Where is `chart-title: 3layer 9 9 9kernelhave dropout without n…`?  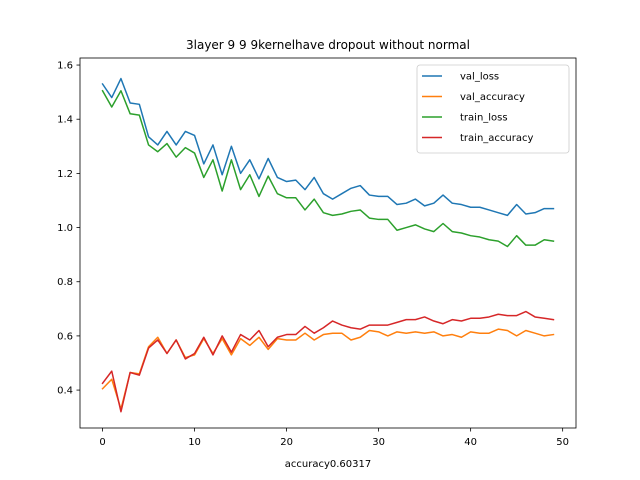 chart-title: 3layer 9 9 9kernelhave dropout without n… is located at coordinates (328, 45).